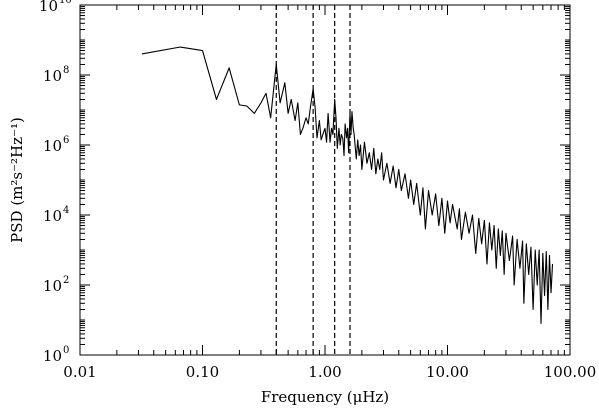 The width and height of the screenshot is (599, 412). I want to click on y-tick-label-exponent: 4, so click(66, 210).